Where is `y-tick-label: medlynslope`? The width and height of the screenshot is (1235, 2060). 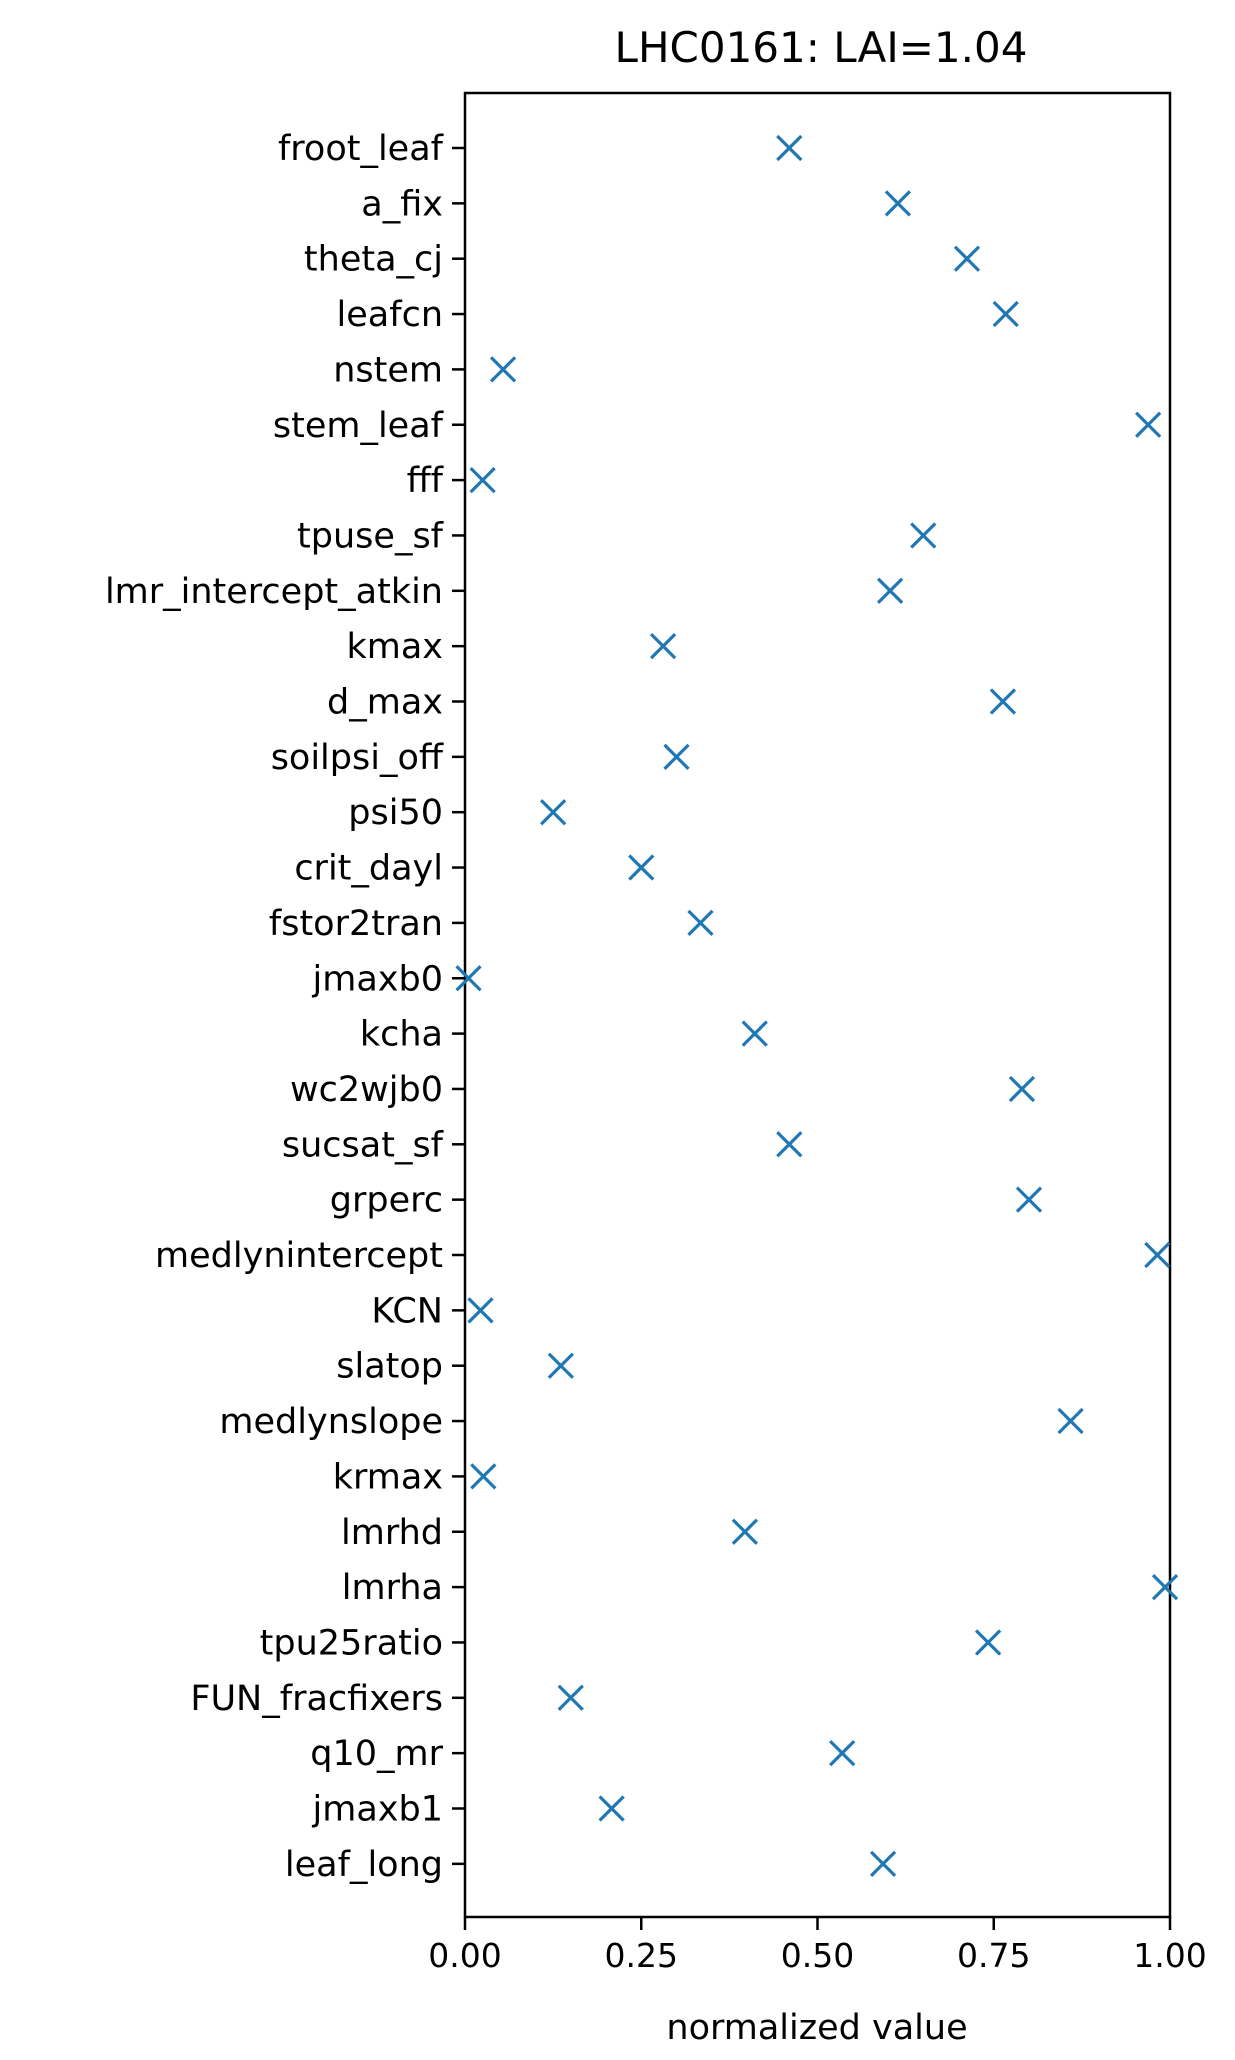 y-tick-label: medlynslope is located at coordinates (331, 1422).